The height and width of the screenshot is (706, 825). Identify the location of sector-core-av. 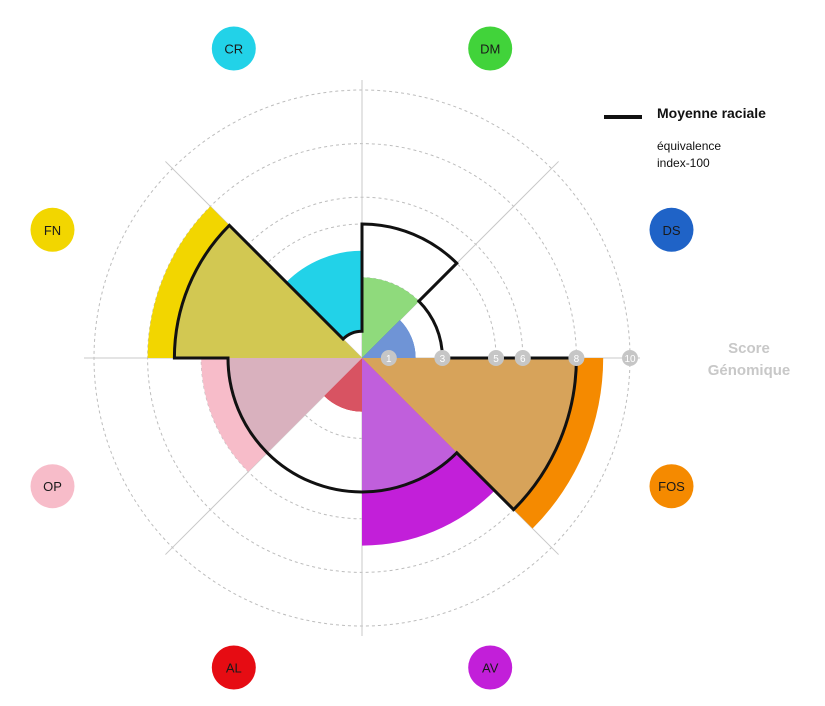
(409, 425).